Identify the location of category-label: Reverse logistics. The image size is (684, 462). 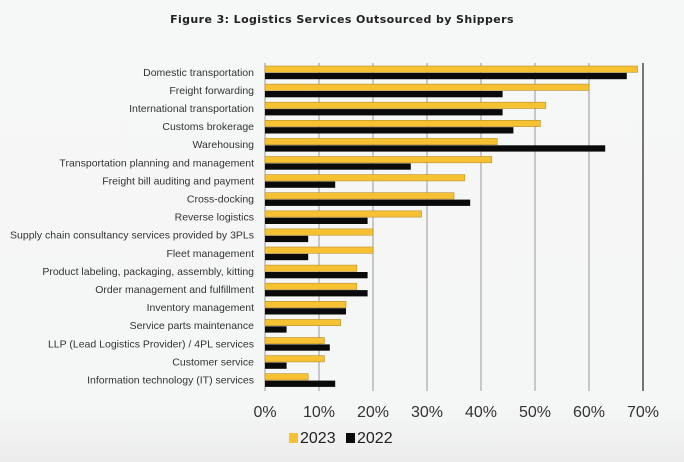
(214, 218).